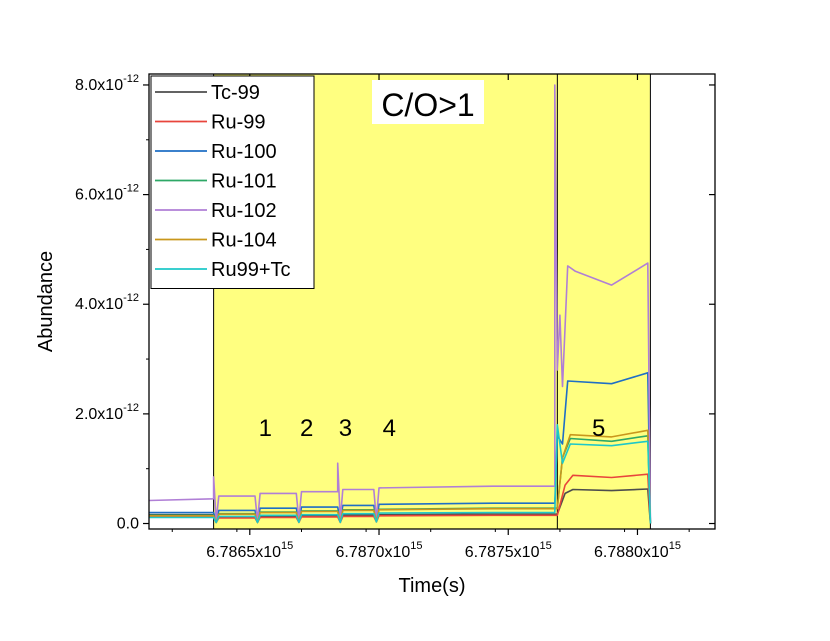 This screenshot has height=641, width=830. Describe the element at coordinates (128, 524) in the screenshot. I see `y-tick-label: 0.0` at that location.